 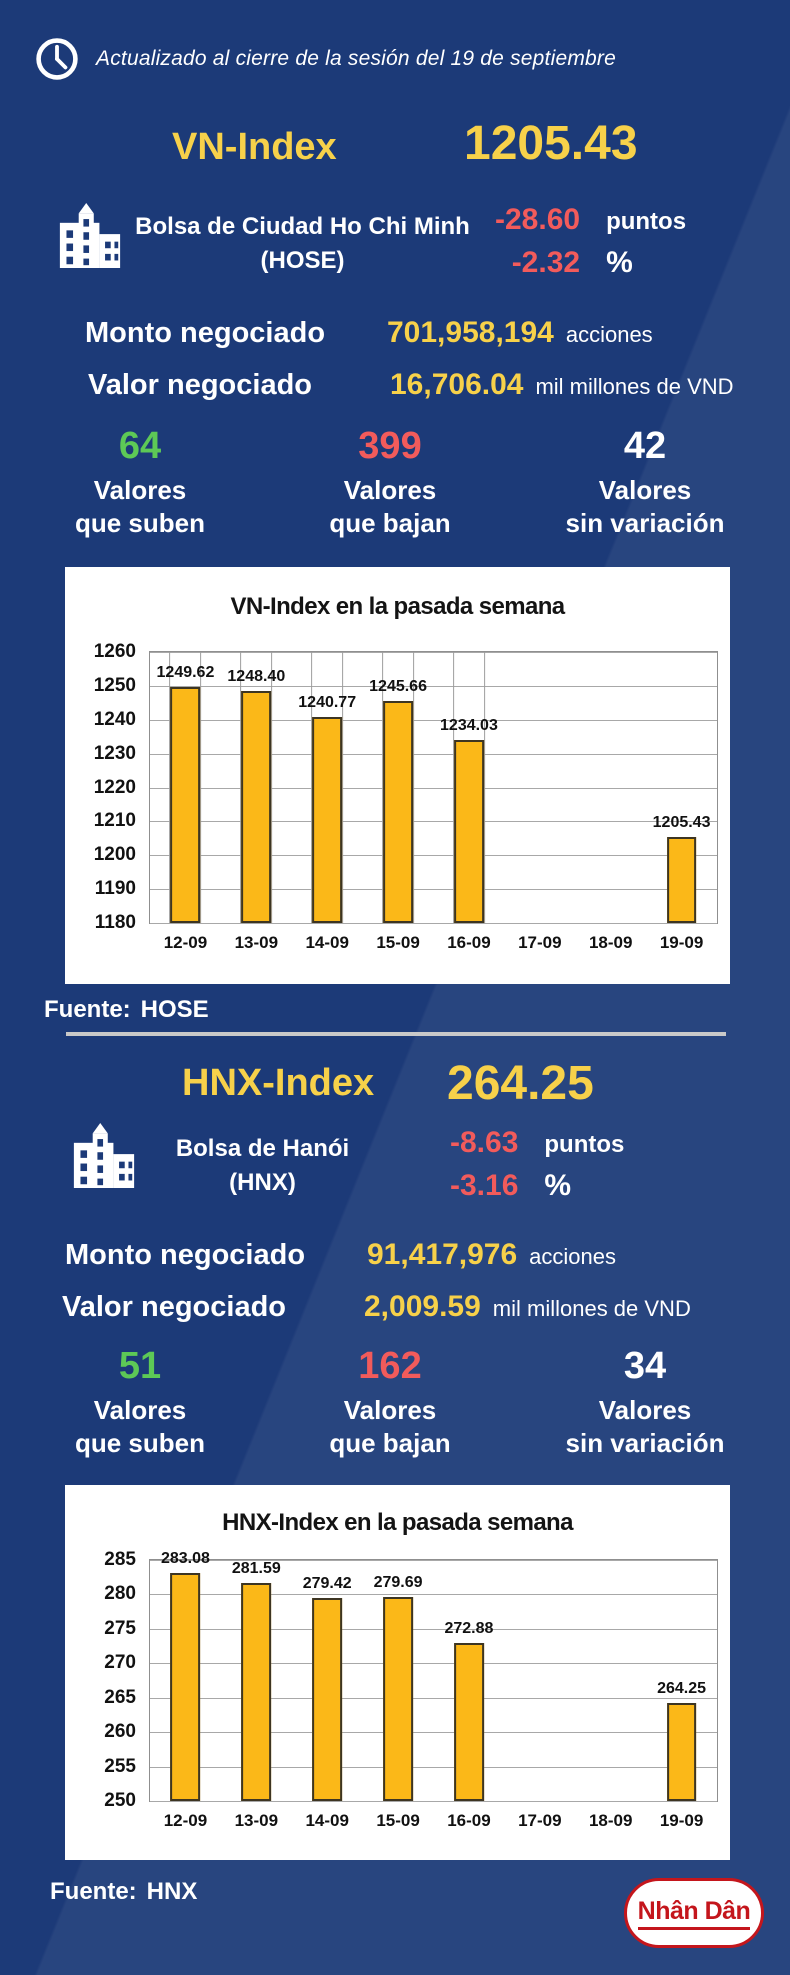 What do you see at coordinates (172, 1891) in the screenshot?
I see `hnx-source-value: HNX` at bounding box center [172, 1891].